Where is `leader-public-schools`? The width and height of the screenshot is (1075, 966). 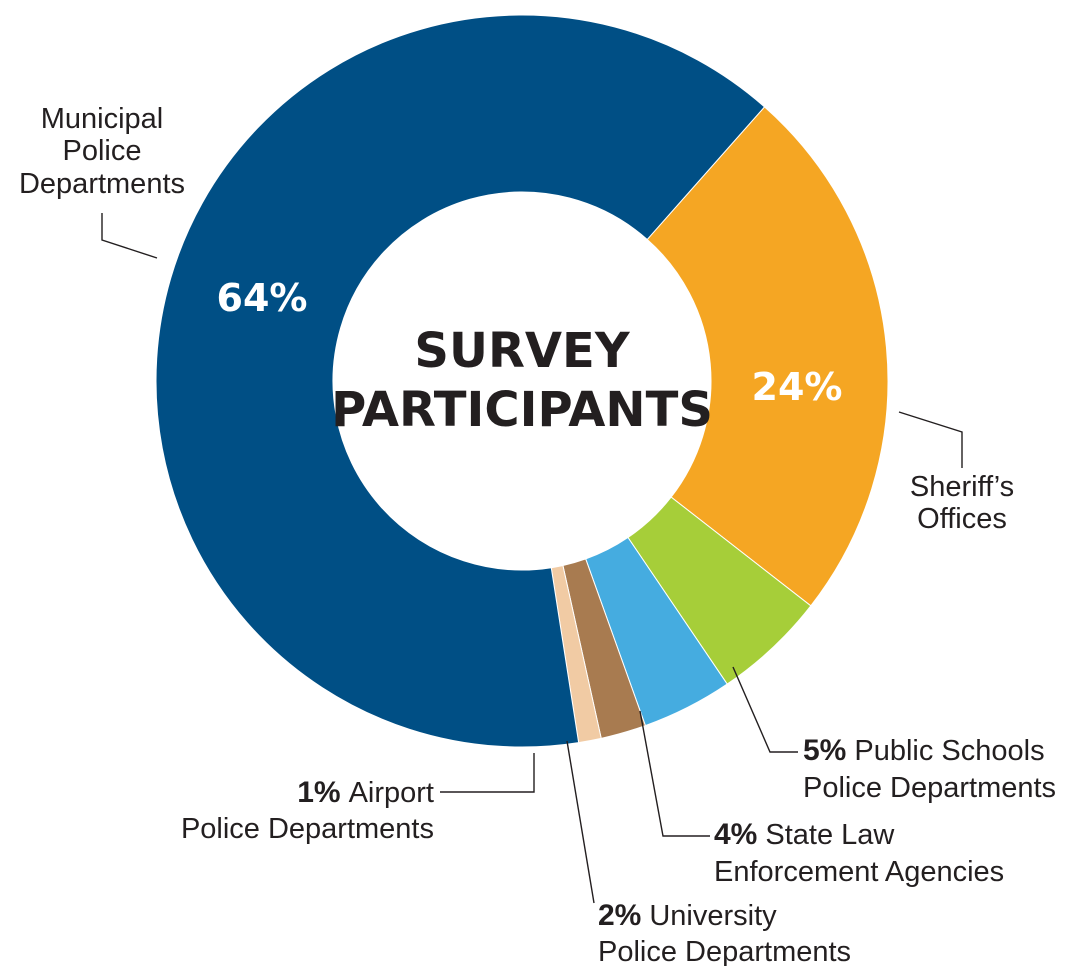
leader-public-schools is located at coordinates (765, 709).